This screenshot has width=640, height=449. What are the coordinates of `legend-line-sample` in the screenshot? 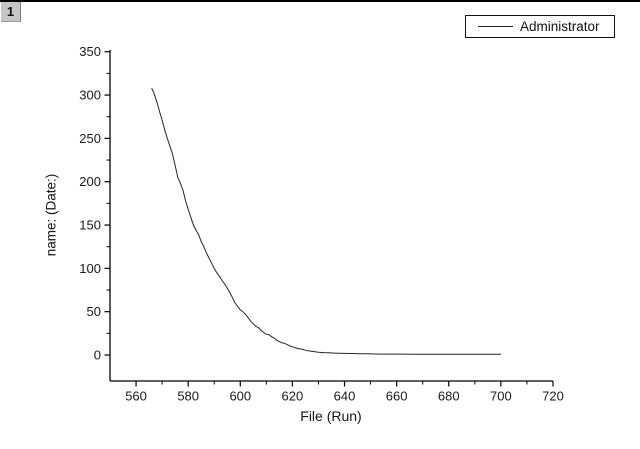 It's located at (495, 26).